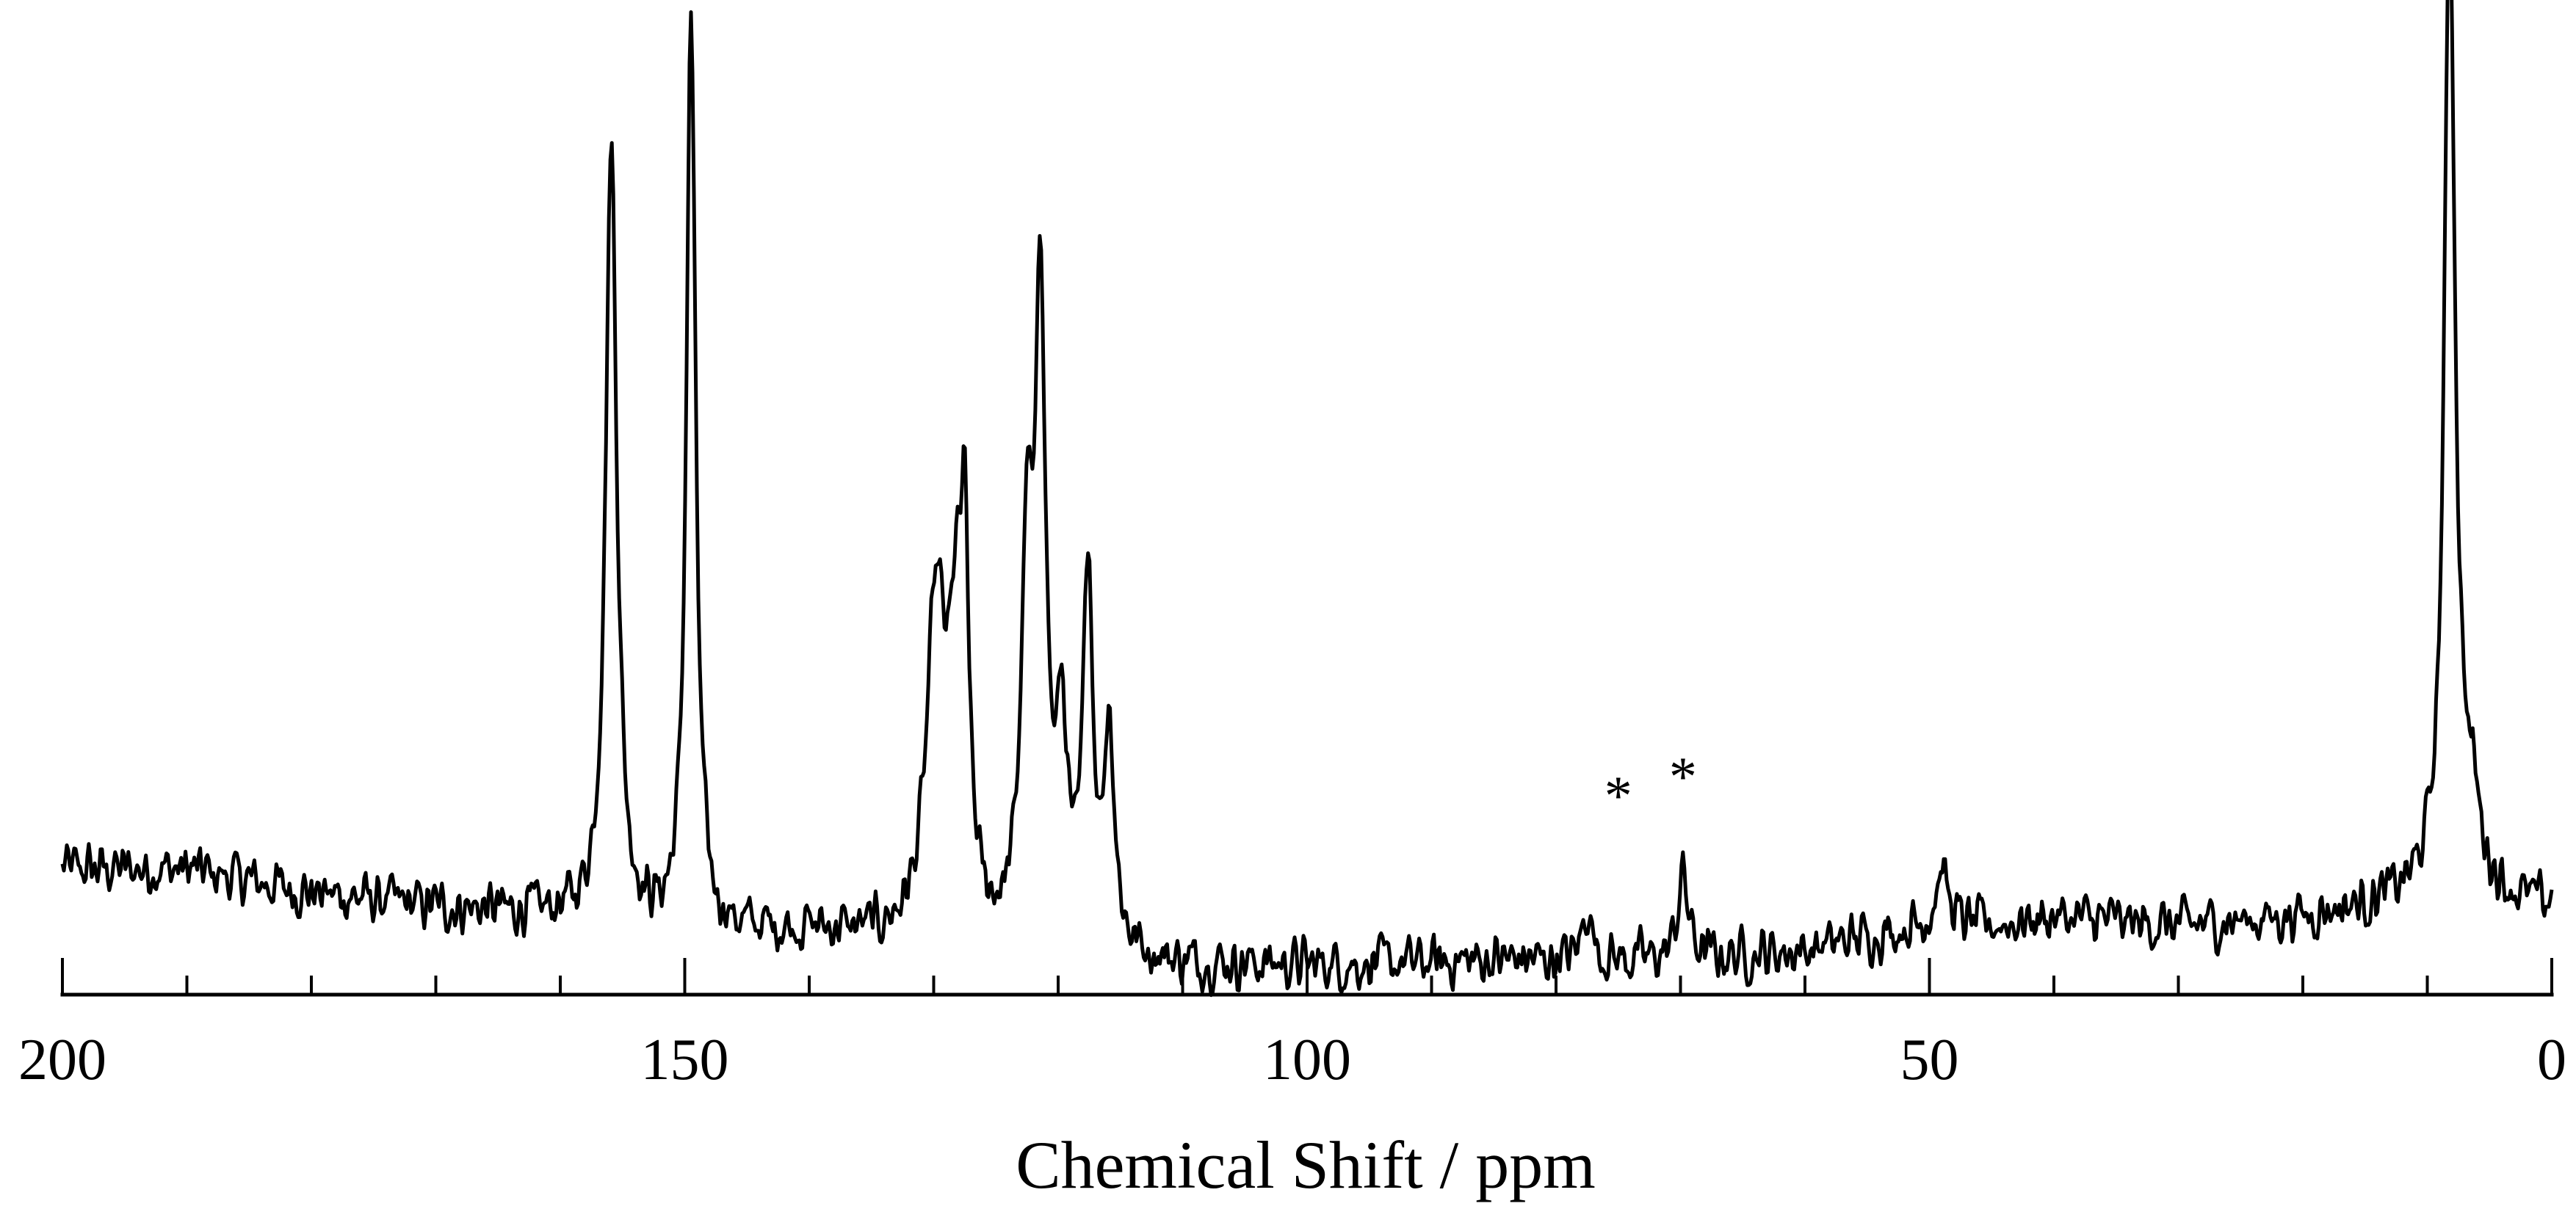  What do you see at coordinates (62, 1060) in the screenshot?
I see `x-tick-label: 200` at bounding box center [62, 1060].